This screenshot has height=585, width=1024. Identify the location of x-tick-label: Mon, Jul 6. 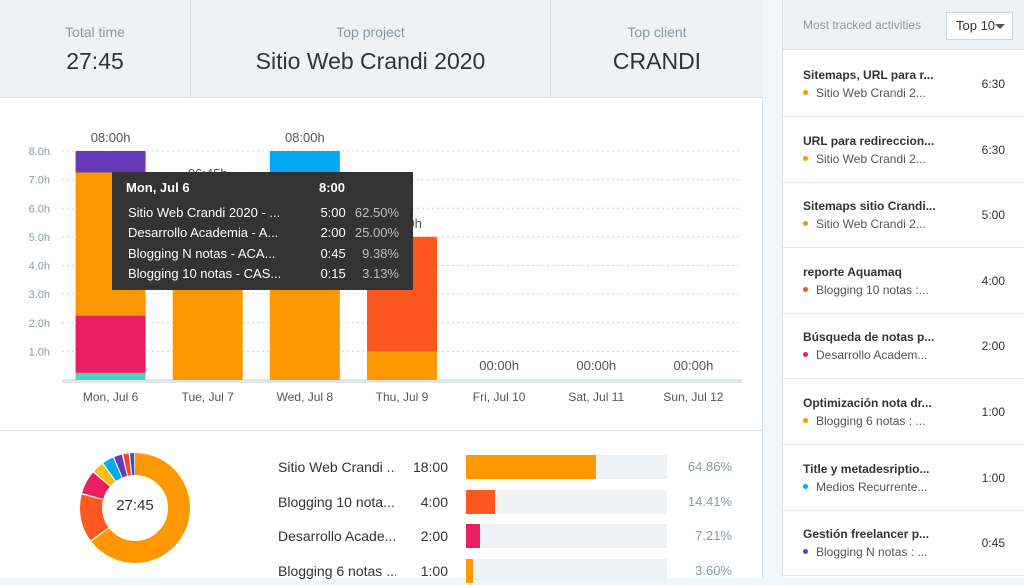
(111, 397).